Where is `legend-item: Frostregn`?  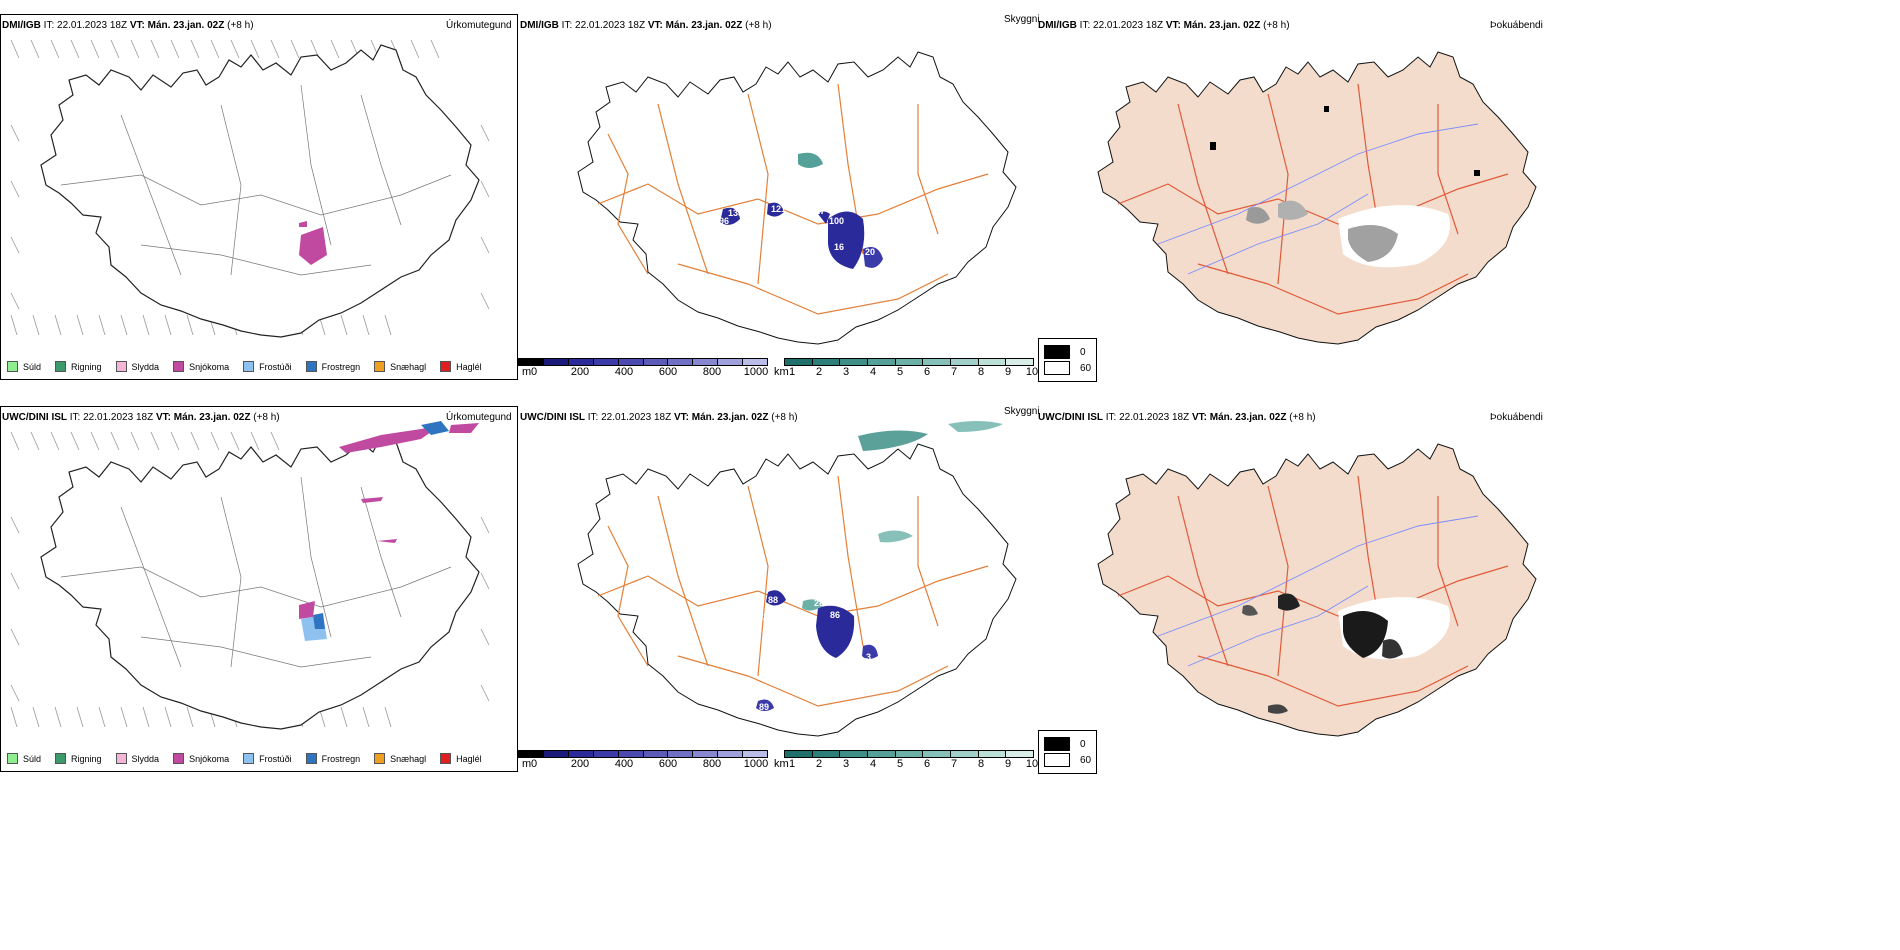
legend-item: Frostregn is located at coordinates (333, 758).